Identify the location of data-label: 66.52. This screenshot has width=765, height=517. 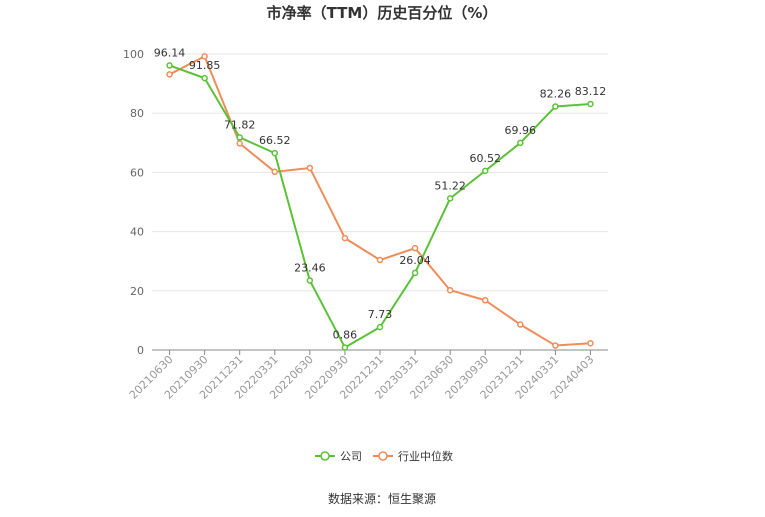
(275, 140).